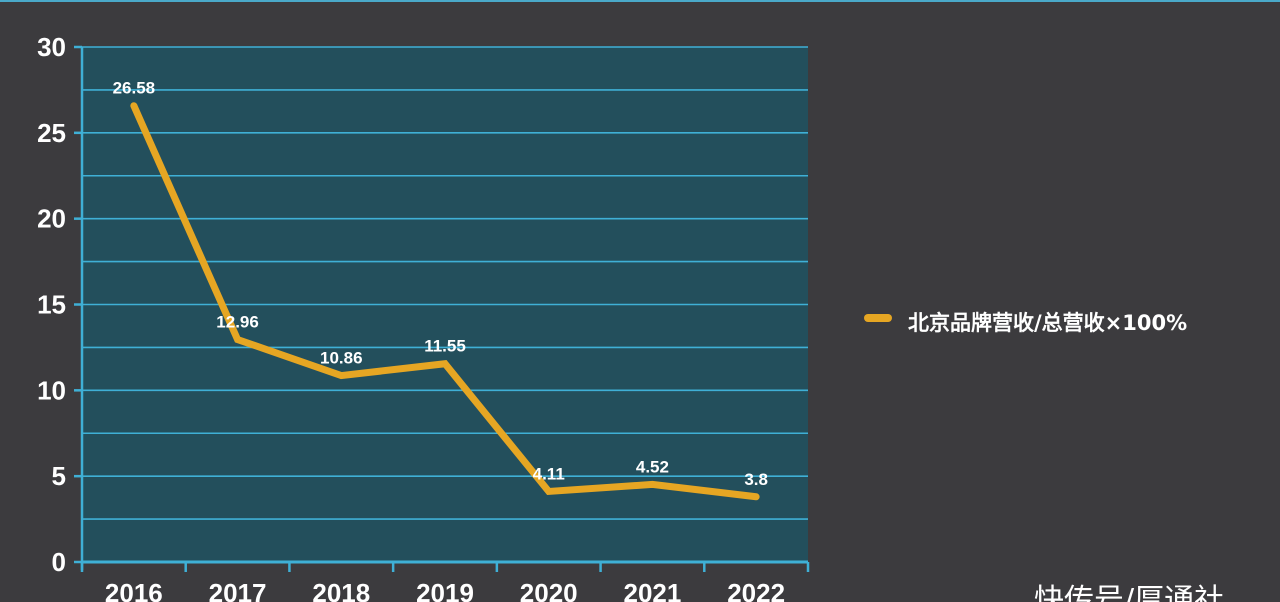 The image size is (1280, 602). I want to click on x-tick-label: 2016, so click(134, 590).